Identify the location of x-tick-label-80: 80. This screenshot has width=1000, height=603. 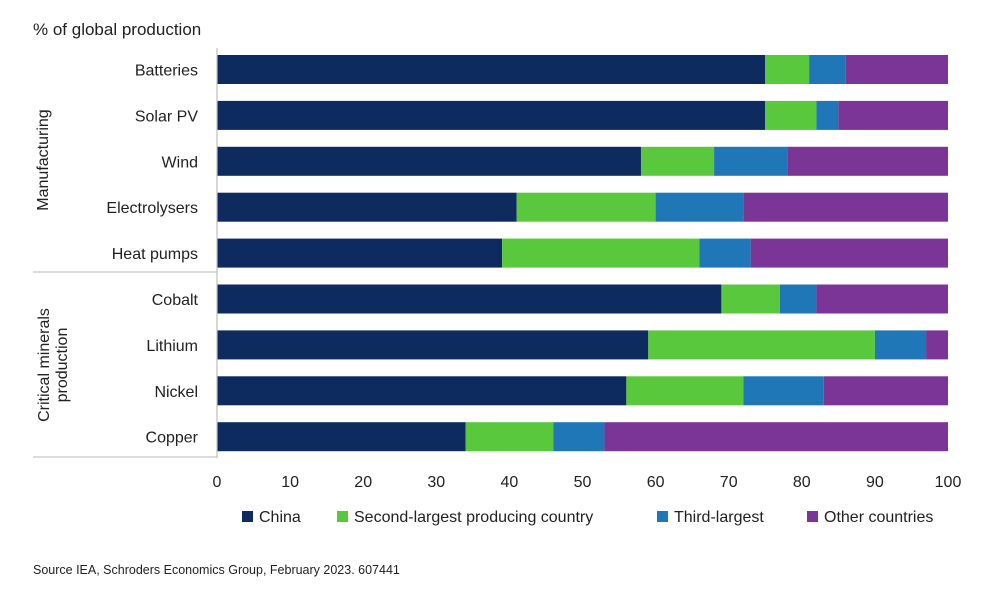
(802, 482).